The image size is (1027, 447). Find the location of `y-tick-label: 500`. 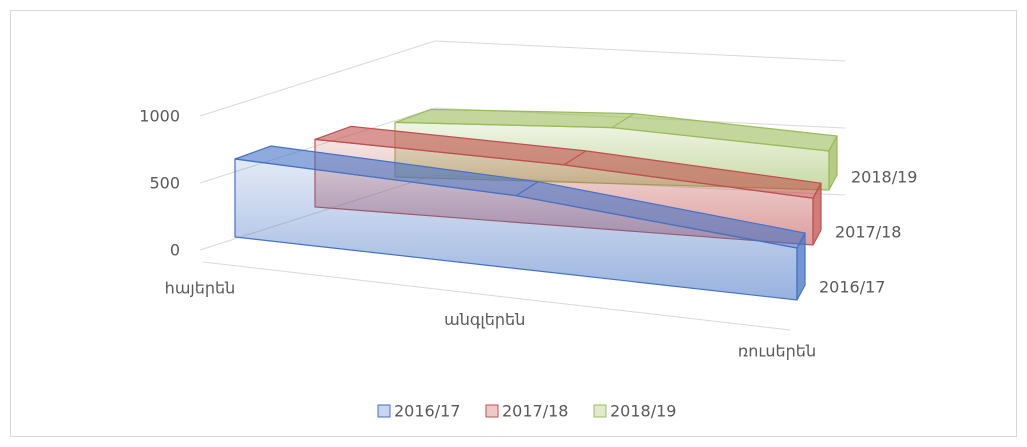

y-tick-label: 500 is located at coordinates (164, 183).